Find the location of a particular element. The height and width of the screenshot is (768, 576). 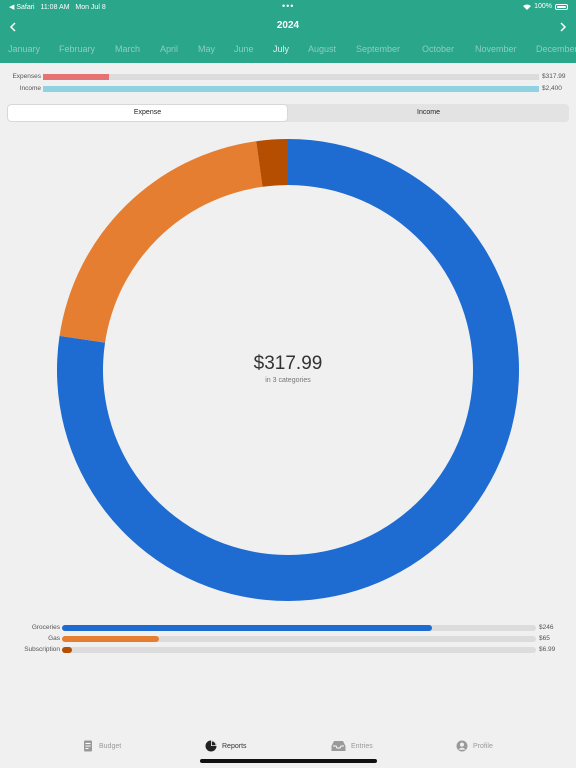

category-value: $6.99 is located at coordinates (547, 649).